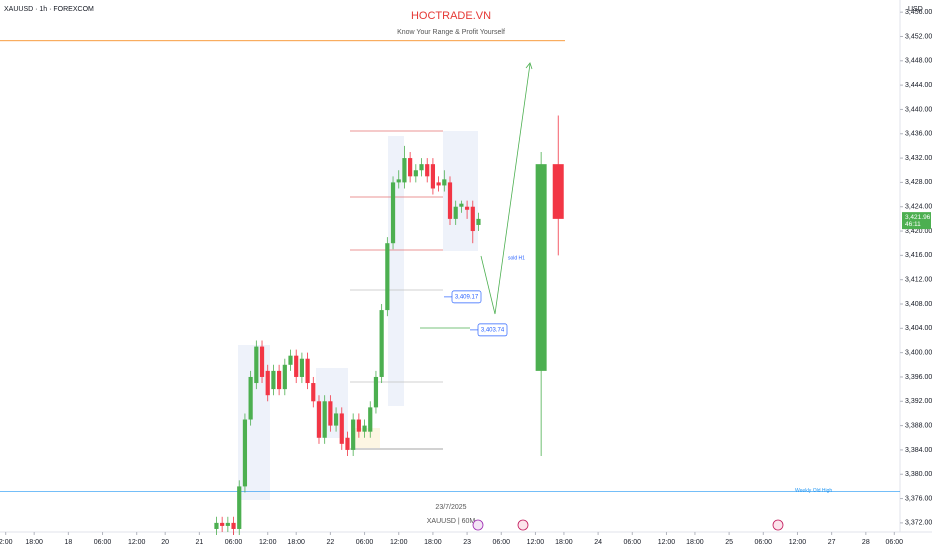  What do you see at coordinates (918, 85) in the screenshot?
I see `y-tick-label: 3,444.00` at bounding box center [918, 85].